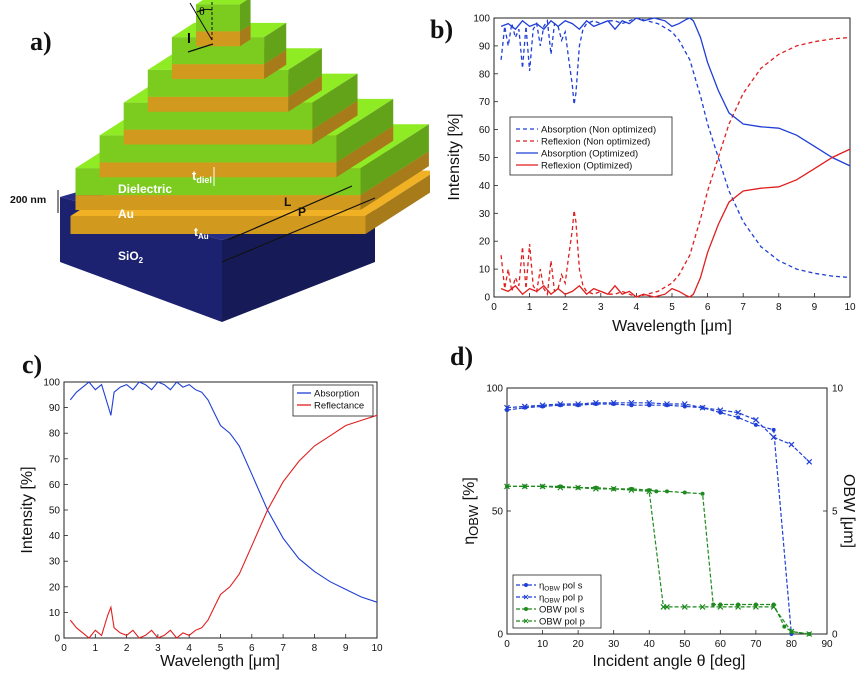  Describe the element at coordinates (275, 64) in the screenshot. I see `gold-layer-5-side` at that location.